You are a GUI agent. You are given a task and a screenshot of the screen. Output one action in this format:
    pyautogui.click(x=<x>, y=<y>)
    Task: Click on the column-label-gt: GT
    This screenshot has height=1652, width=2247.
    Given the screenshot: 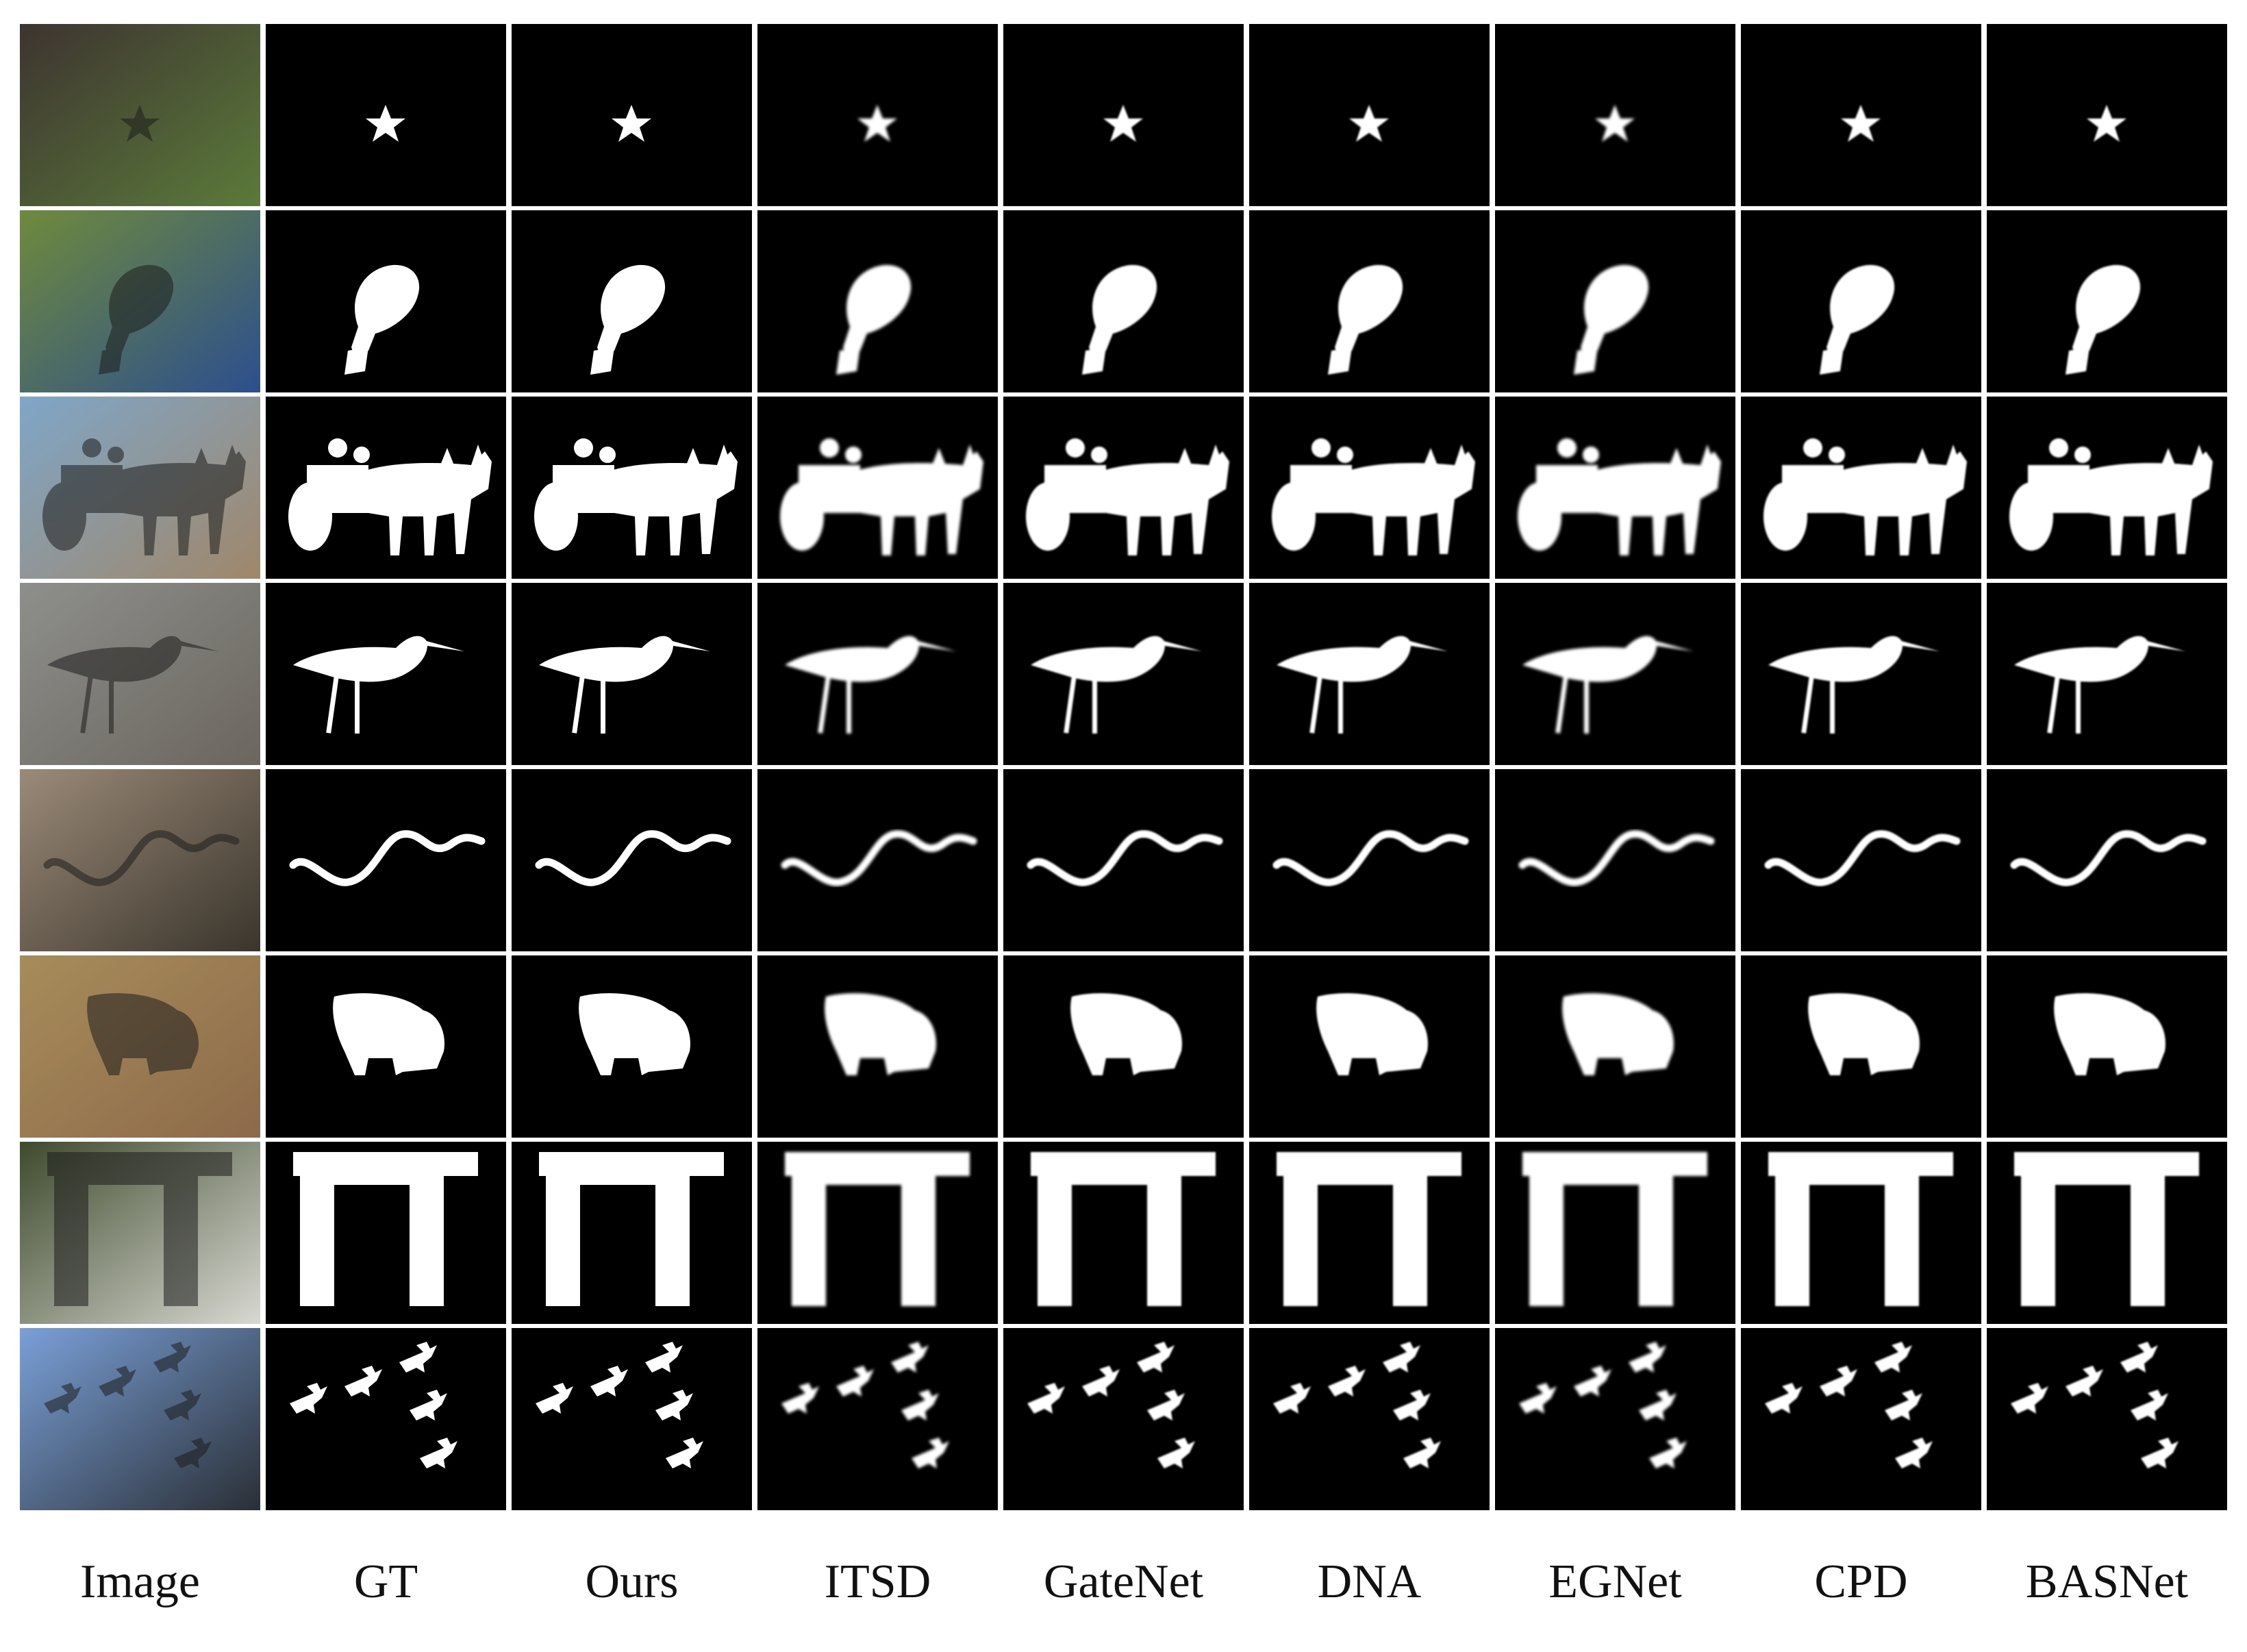 What is the action you would take?
    pyautogui.click(x=385, y=1581)
    